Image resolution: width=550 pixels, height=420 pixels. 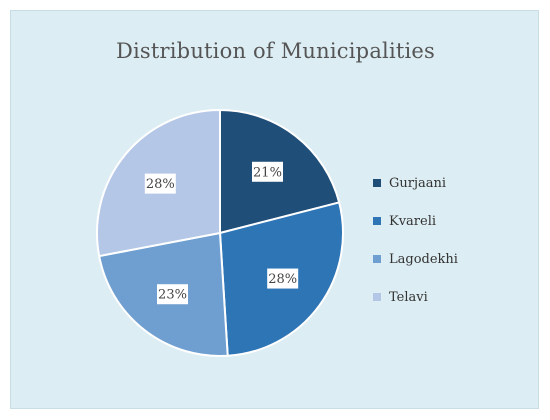 I want to click on legend-item-telavi: Telavi, so click(x=415, y=297).